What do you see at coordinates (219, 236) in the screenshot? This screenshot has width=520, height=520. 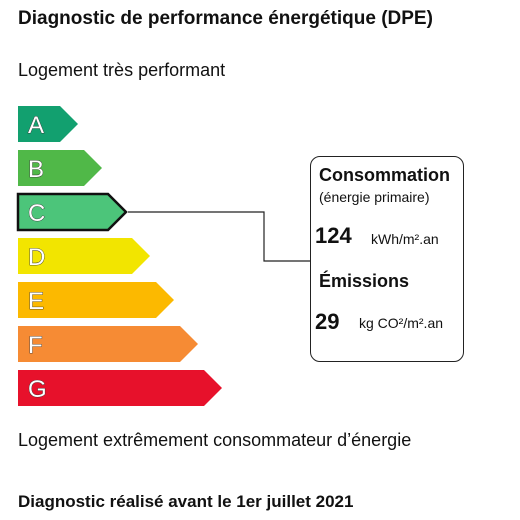 I see `connector-line` at bounding box center [219, 236].